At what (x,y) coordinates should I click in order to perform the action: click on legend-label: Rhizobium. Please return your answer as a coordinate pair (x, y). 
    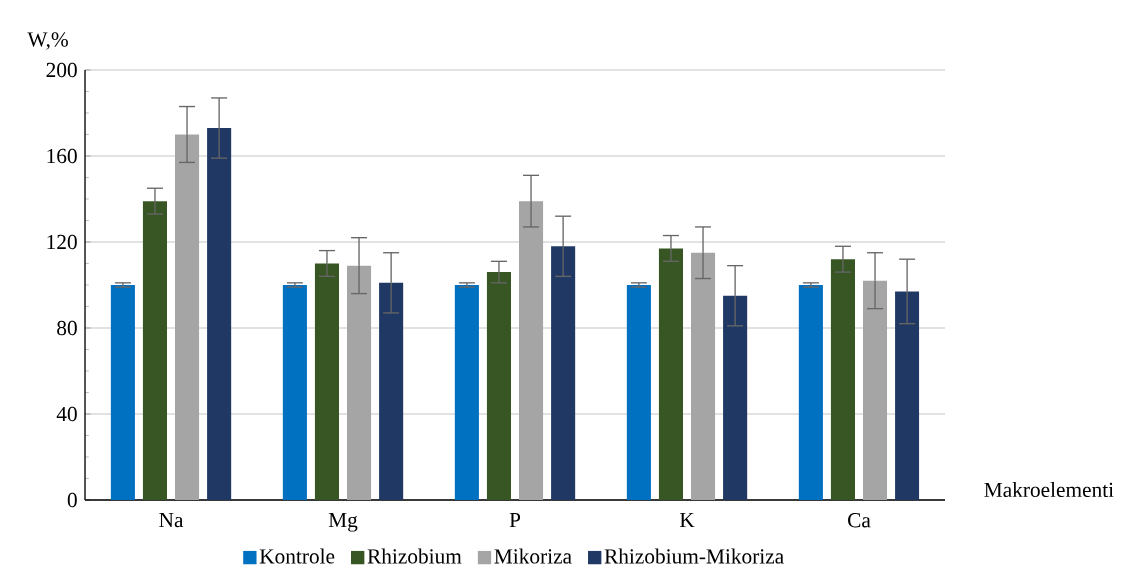
    Looking at the image, I should click on (414, 556).